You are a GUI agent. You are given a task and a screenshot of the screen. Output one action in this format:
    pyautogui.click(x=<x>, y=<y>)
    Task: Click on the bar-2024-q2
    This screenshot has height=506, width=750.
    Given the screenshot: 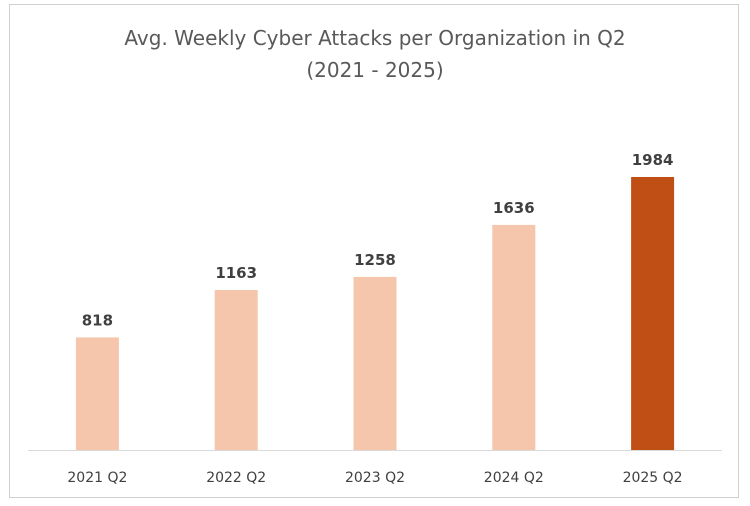 What is the action you would take?
    pyautogui.click(x=514, y=337)
    